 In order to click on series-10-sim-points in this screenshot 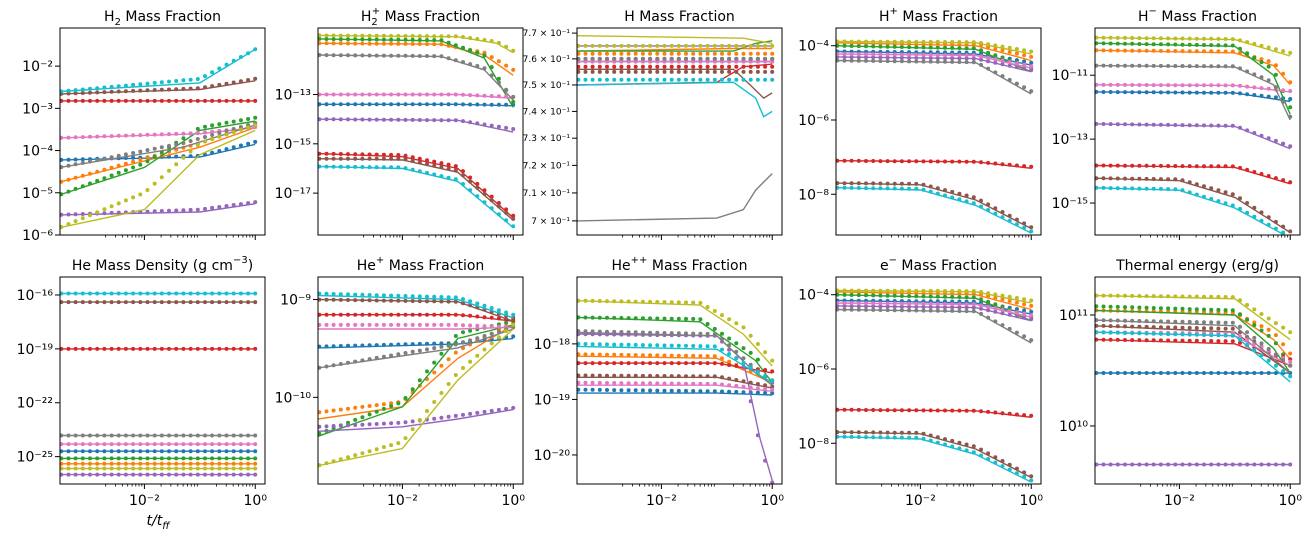, I will do `click(935, 209)`.